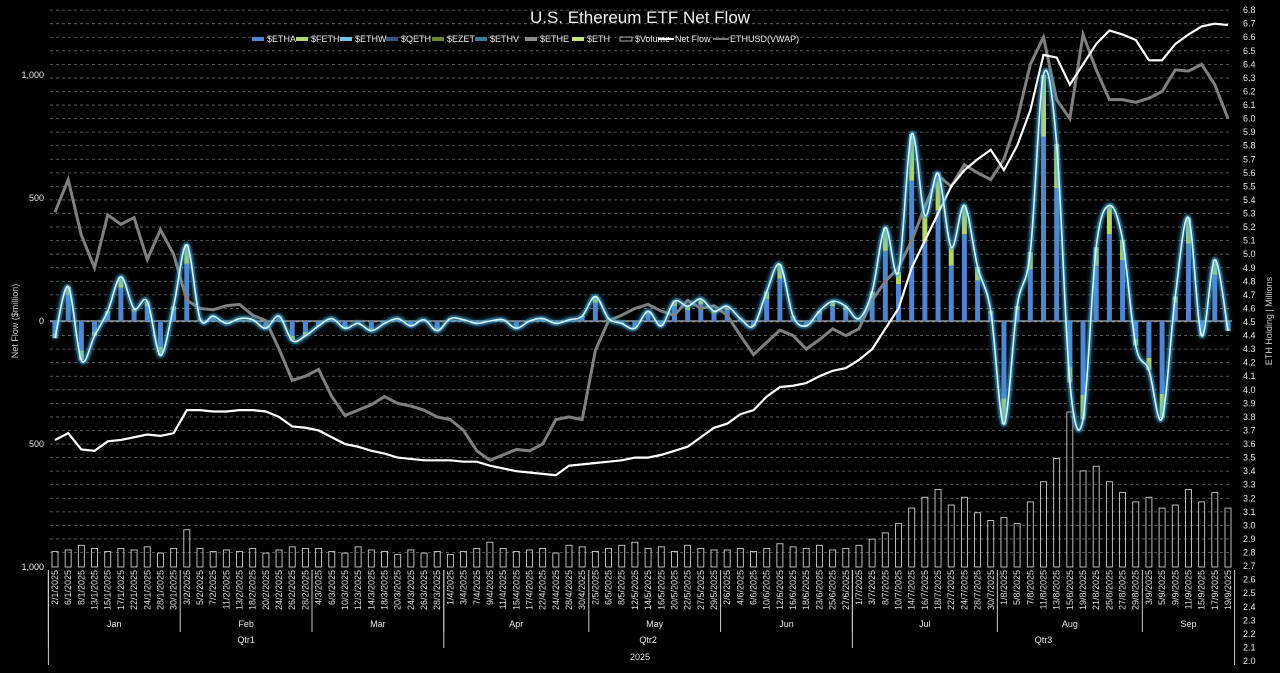 The height and width of the screenshot is (673, 1280). What do you see at coordinates (332, 587) in the screenshot?
I see `date-label: 6/3/2025` at bounding box center [332, 587].